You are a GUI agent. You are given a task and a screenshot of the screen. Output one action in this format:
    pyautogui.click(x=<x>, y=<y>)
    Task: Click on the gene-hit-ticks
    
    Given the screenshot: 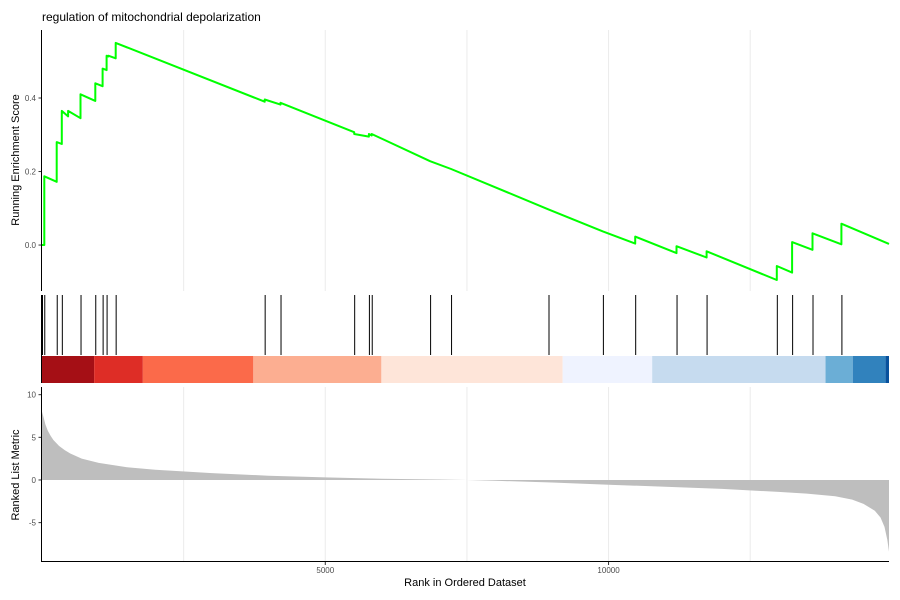 What is the action you would take?
    pyautogui.click(x=442, y=325)
    